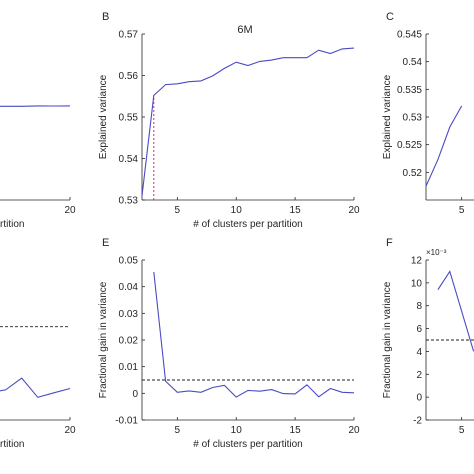  What do you see at coordinates (35, 106) in the screenshot?
I see `panel-a-series-line` at bounding box center [35, 106].